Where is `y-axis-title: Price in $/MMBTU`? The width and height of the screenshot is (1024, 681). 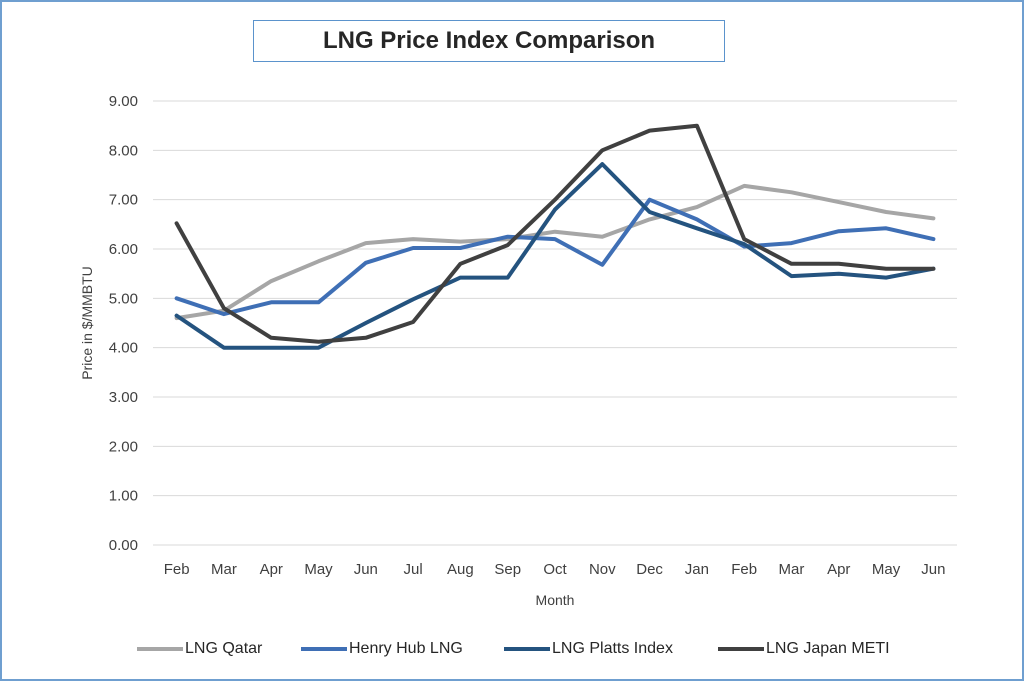 y-axis-title: Price in $/MMBTU is located at coordinates (87, 323).